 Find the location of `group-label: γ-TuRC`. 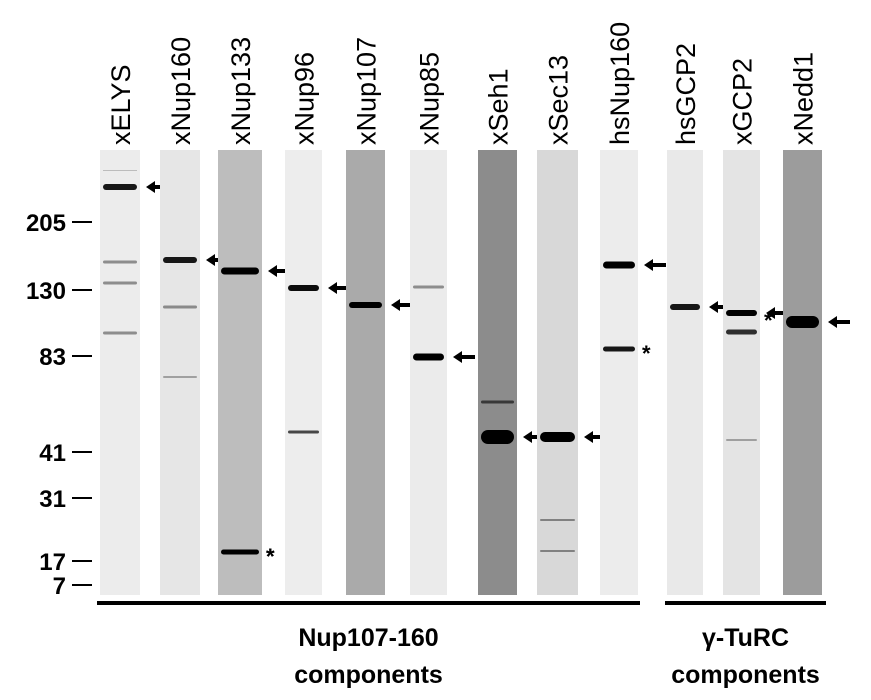

group-label: γ-TuRC is located at coordinates (745, 638).